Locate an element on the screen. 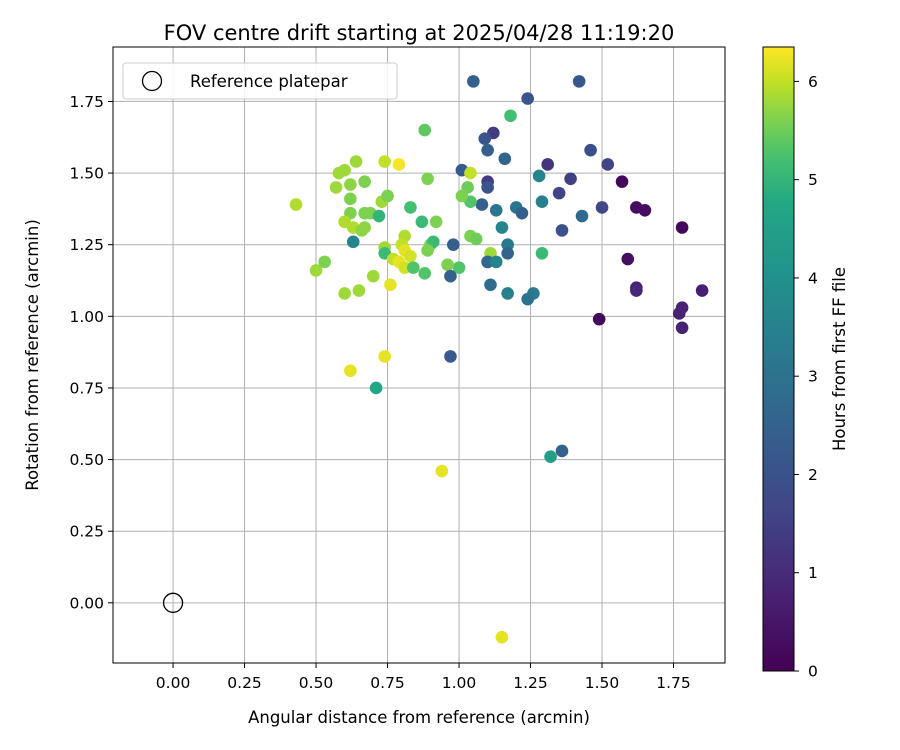 This screenshot has width=900, height=750. colorbar: 0 1 2 3 4 5 6 Hours from first FF file is located at coordinates (805, 363).